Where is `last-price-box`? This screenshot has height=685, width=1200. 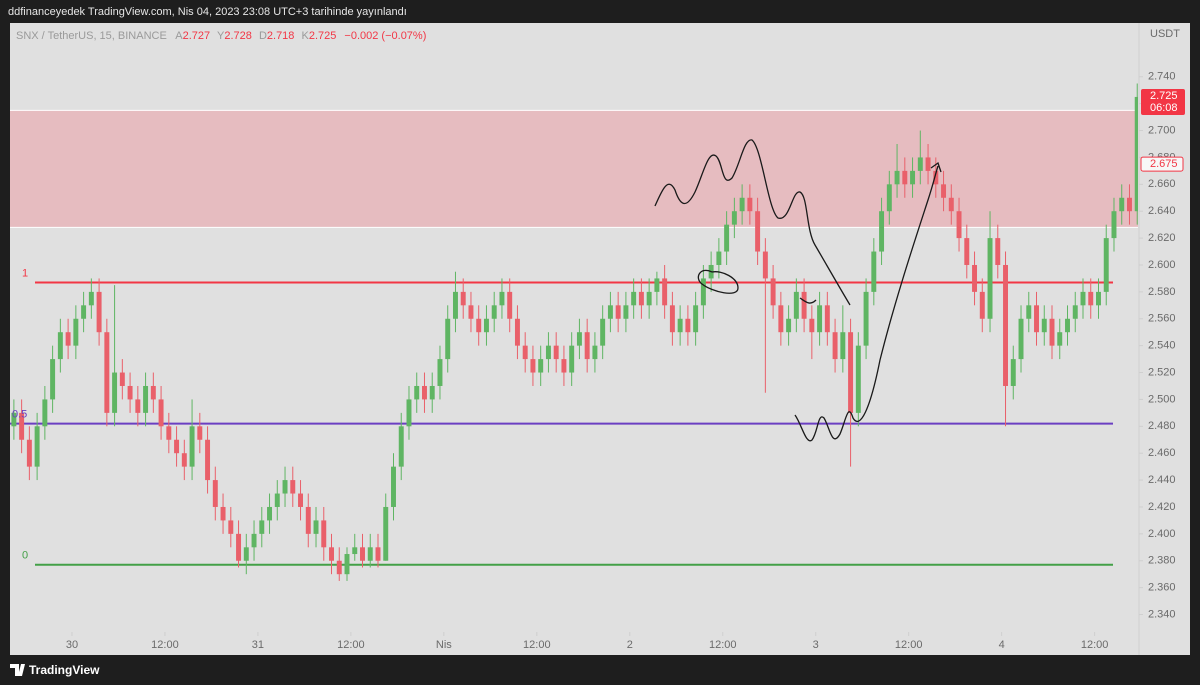 last-price-box is located at coordinates (1163, 101).